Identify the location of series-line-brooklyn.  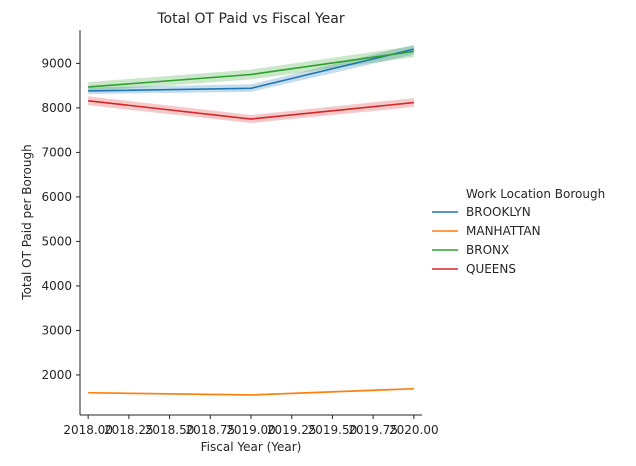
(251, 70).